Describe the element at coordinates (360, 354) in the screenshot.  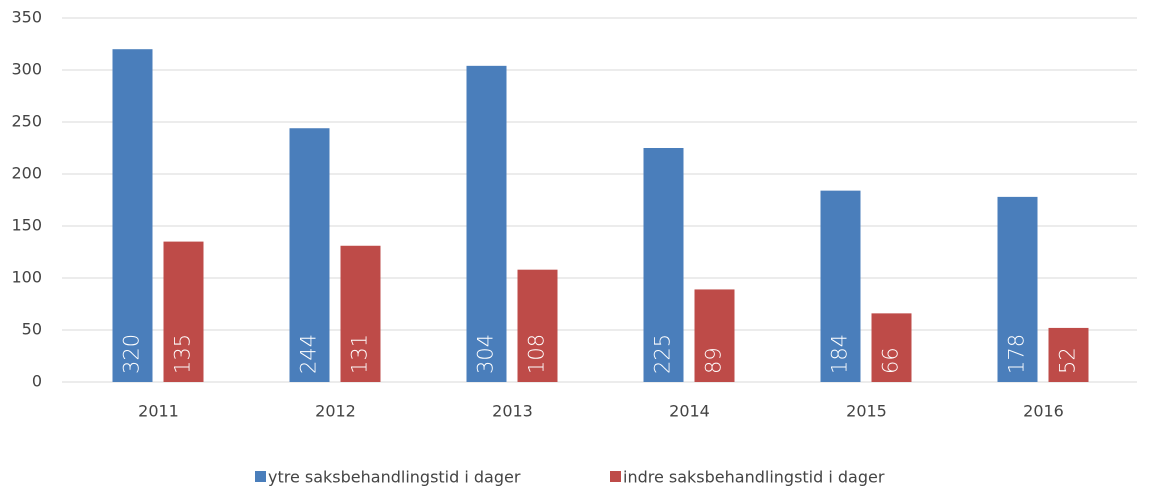
I see `value-label: 131` at that location.